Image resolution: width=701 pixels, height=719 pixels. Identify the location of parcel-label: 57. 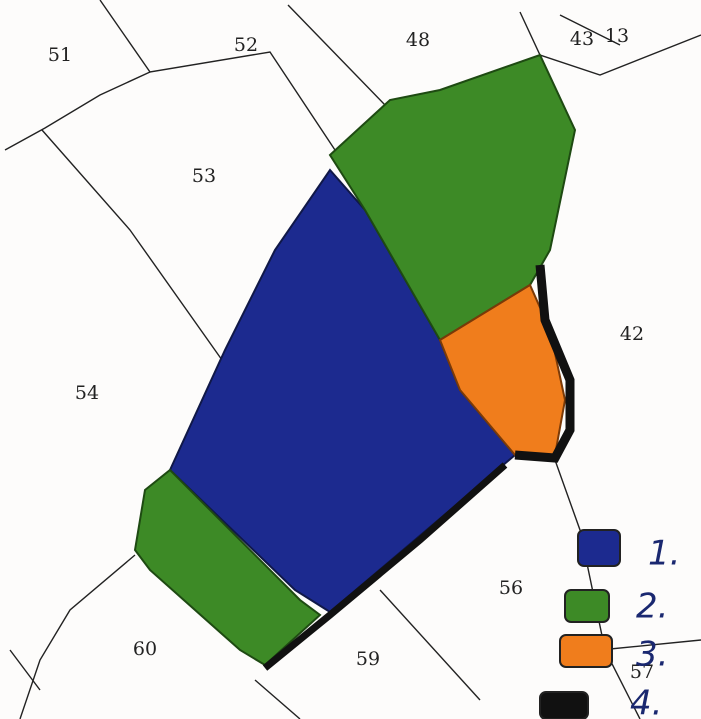
(642, 672).